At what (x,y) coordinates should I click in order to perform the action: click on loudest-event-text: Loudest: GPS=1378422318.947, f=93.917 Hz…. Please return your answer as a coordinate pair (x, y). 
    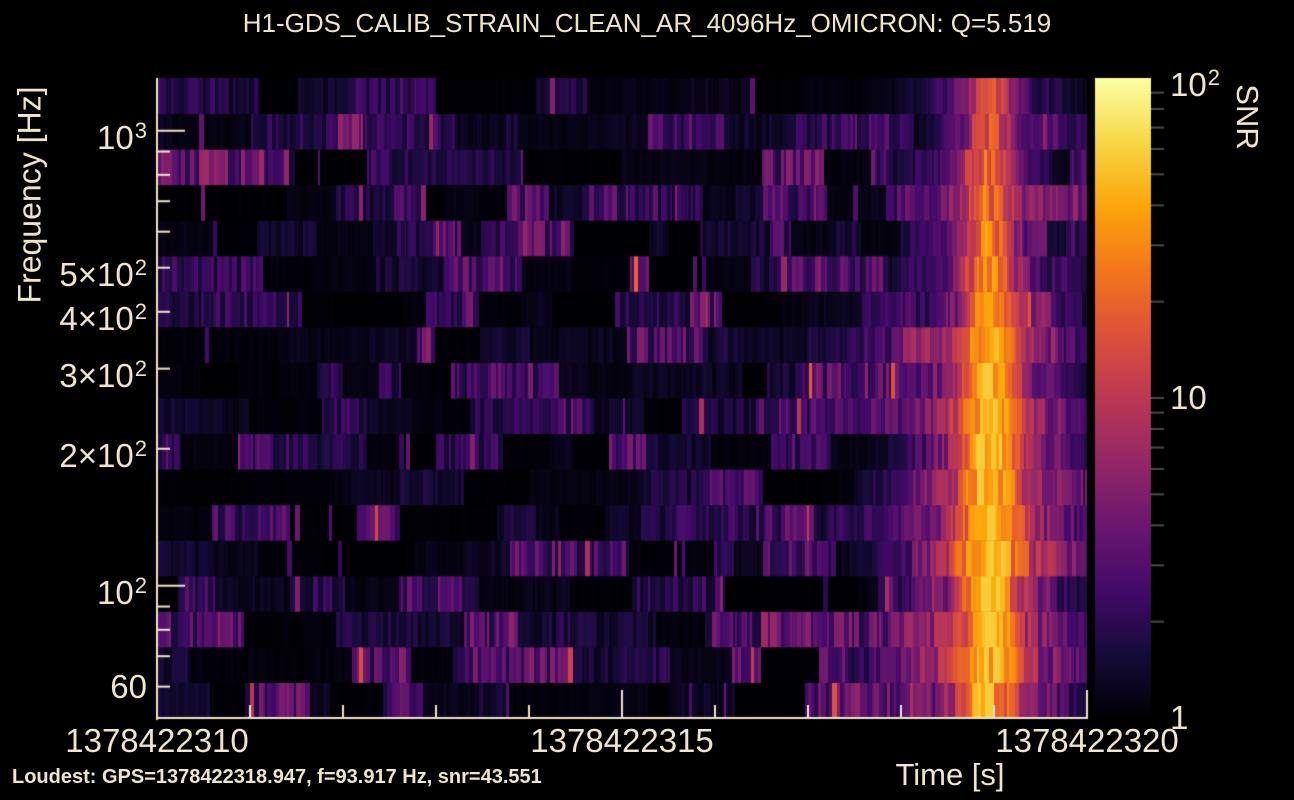
    Looking at the image, I should click on (277, 777).